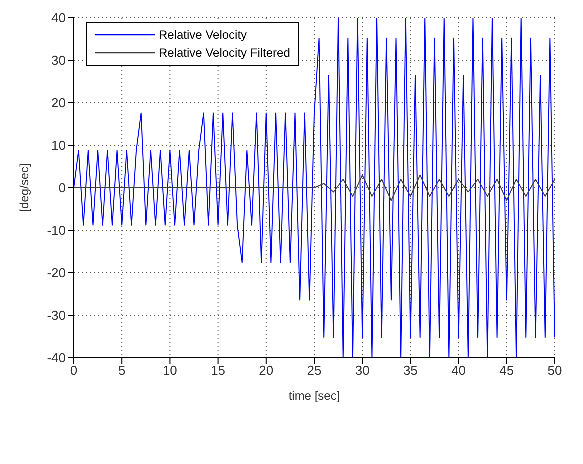 This screenshot has height=464, width=583. I want to click on y-axis-title: [deg/sec], so click(24, 188).